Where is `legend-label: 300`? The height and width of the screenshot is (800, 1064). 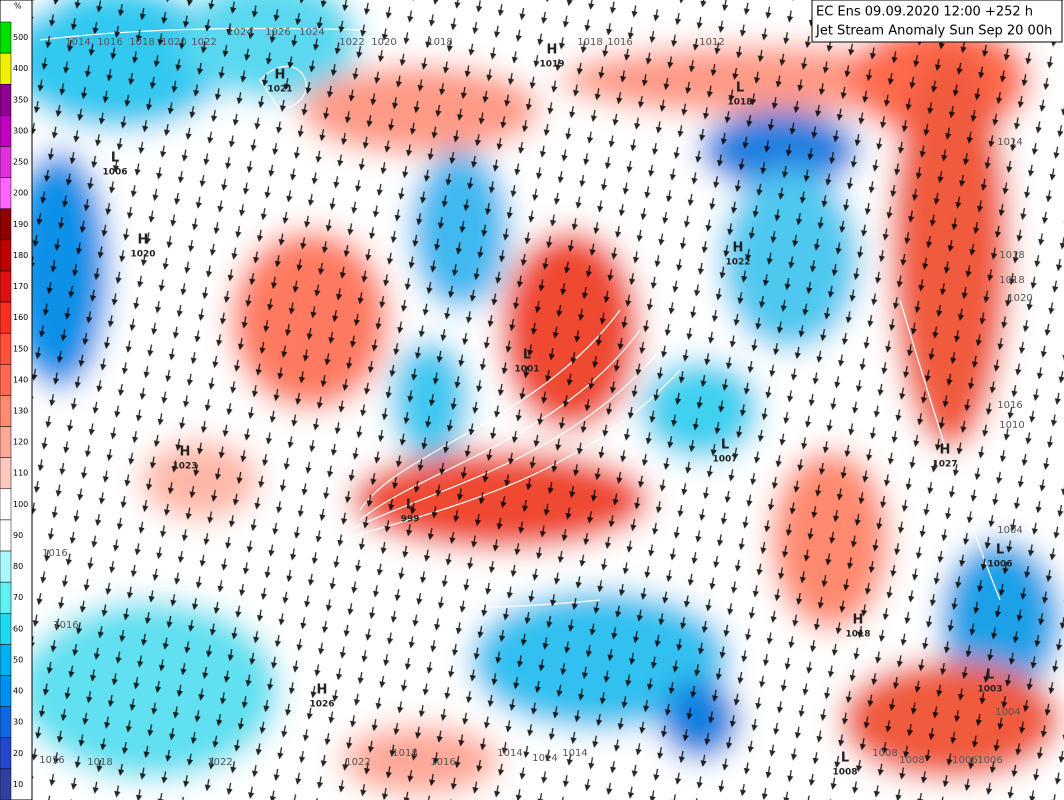 legend-label: 300 is located at coordinates (20, 130).